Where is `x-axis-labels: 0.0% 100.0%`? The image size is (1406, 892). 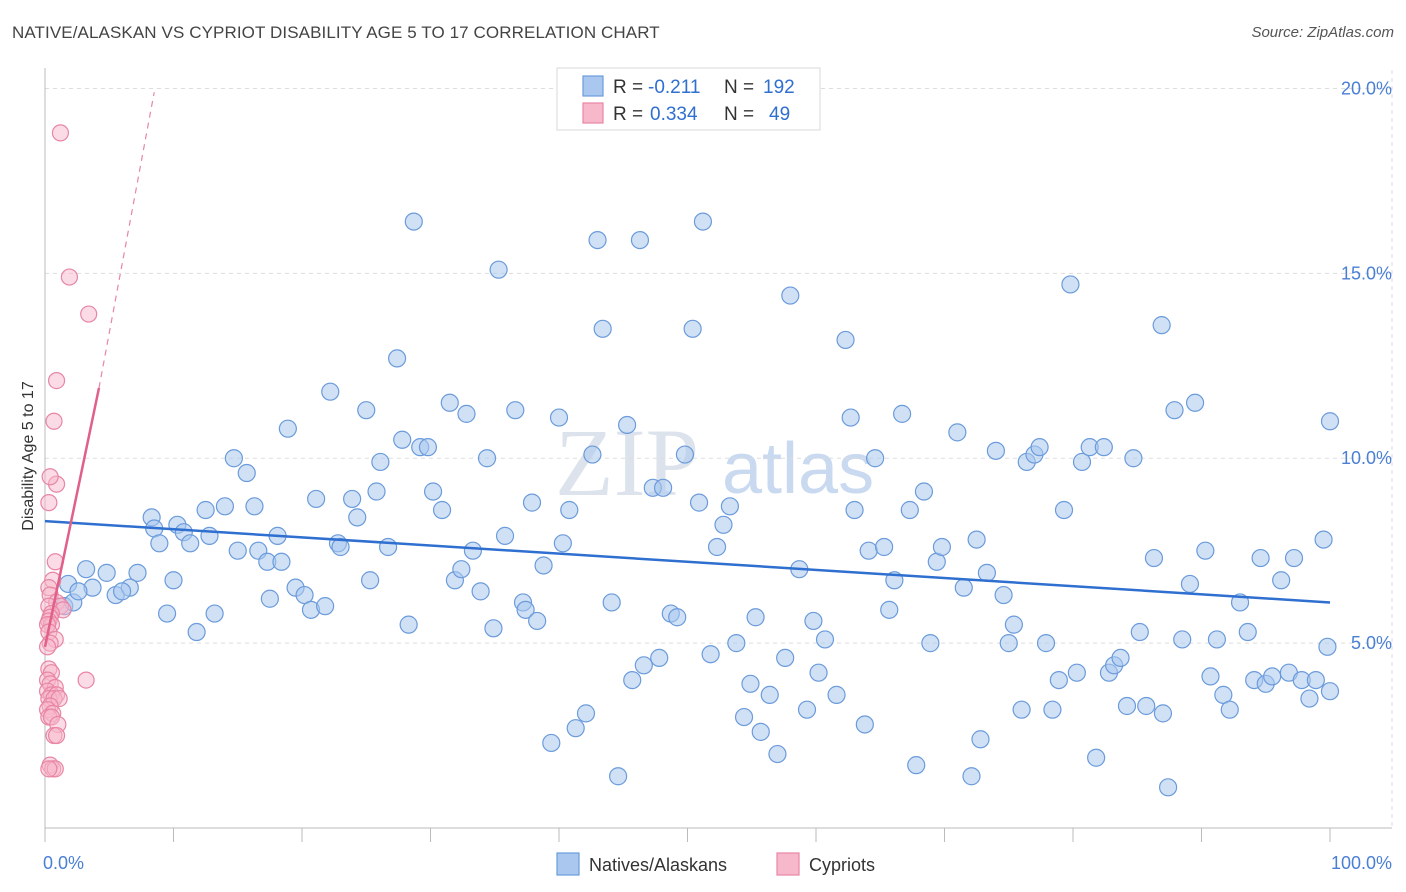 x-axis-labels: 0.0% 100.0% is located at coordinates (717, 863).